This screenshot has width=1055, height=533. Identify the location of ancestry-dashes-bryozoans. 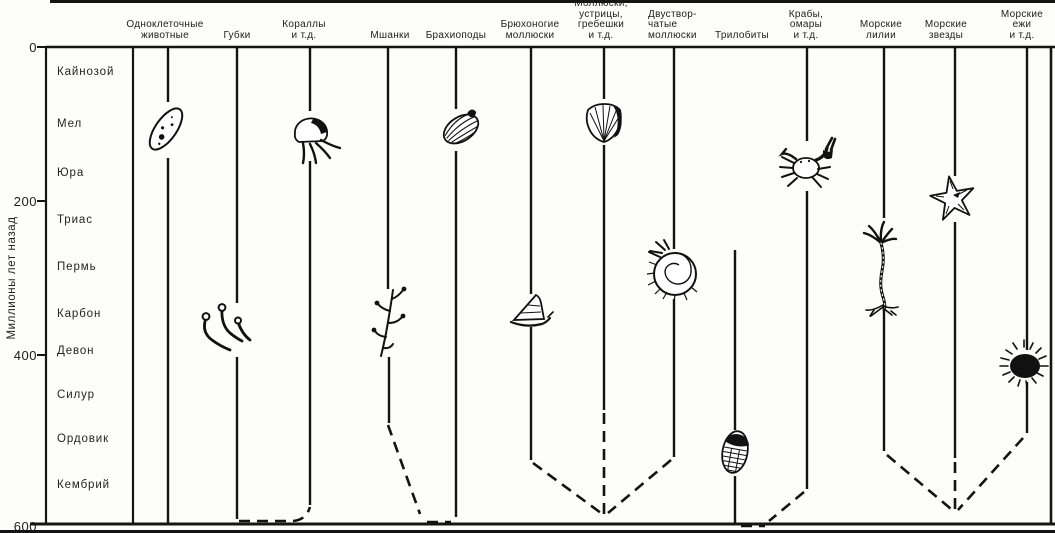
(418, 474).